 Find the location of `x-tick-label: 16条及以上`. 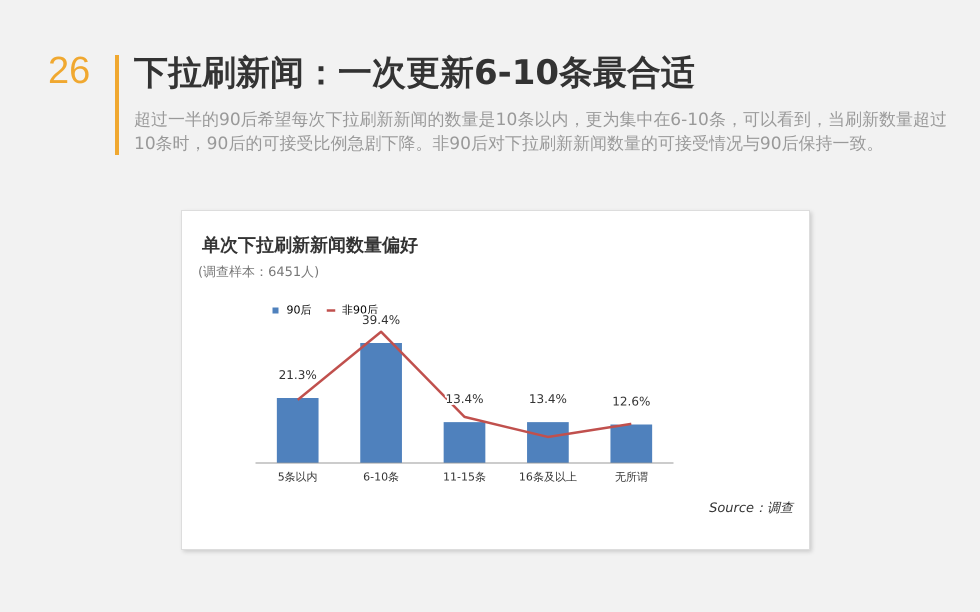

x-tick-label: 16条及以上 is located at coordinates (547, 477).